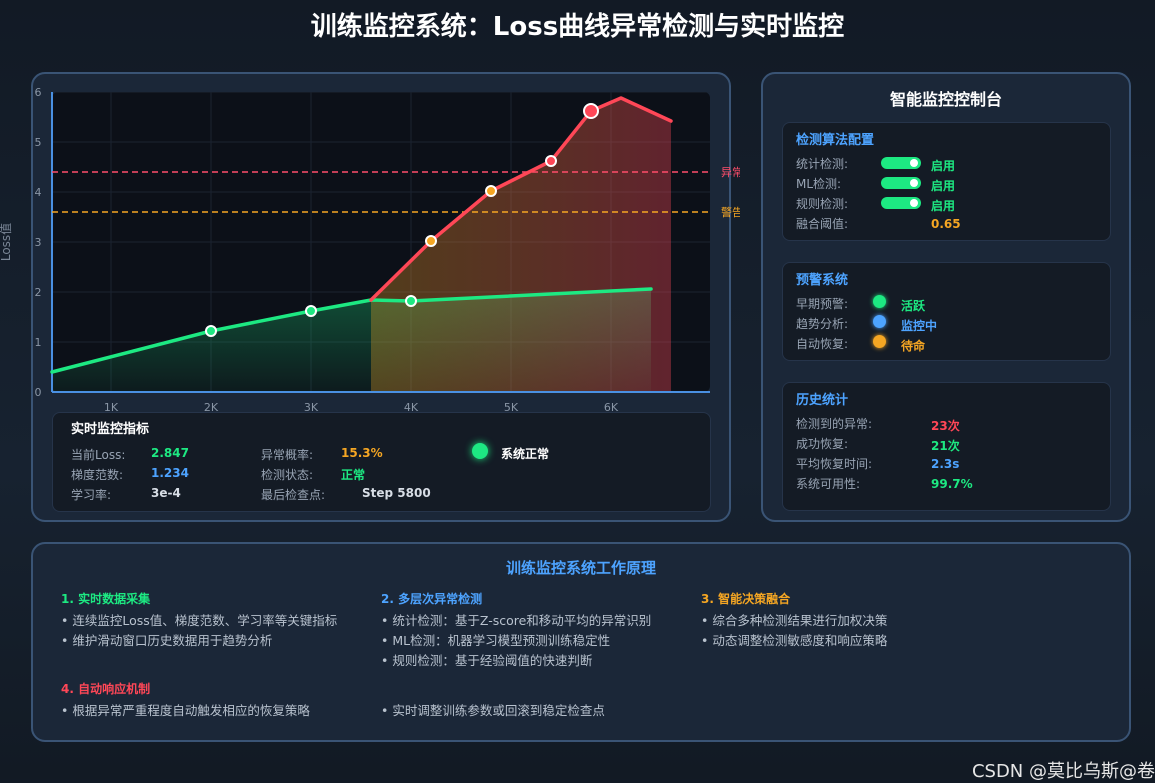 The width and height of the screenshot is (1155, 783). Describe the element at coordinates (106, 599) in the screenshot. I see `block-heading: 1. 实时数据采集` at that location.